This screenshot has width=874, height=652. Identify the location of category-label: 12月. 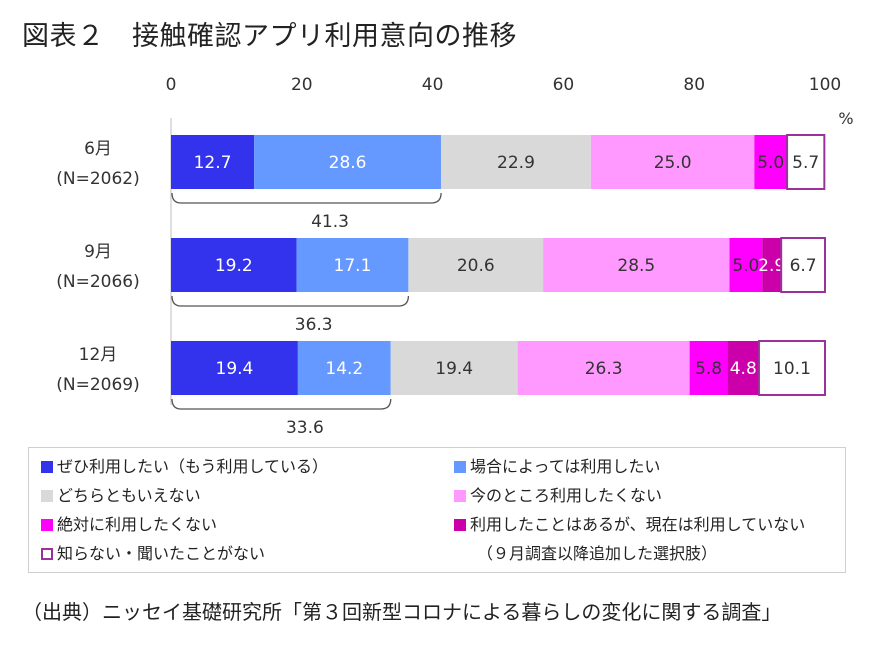
(98, 355).